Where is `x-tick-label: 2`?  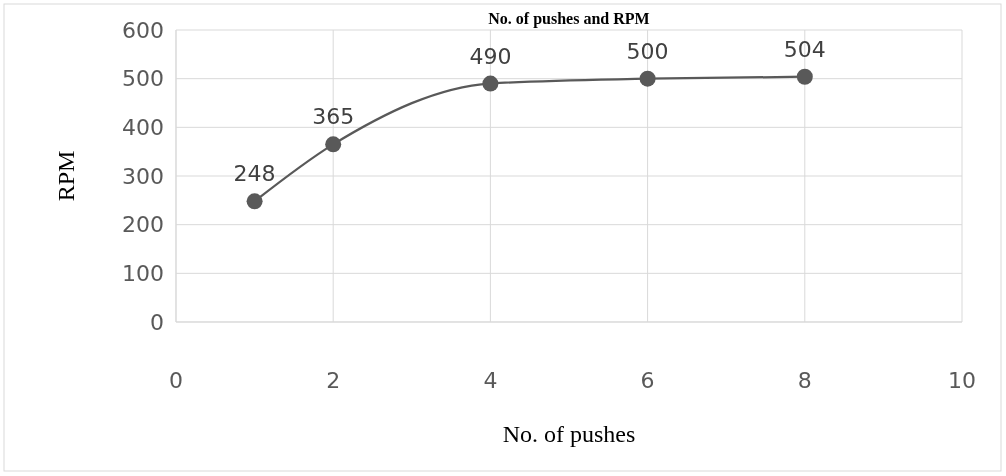 x-tick-label: 2 is located at coordinates (333, 380).